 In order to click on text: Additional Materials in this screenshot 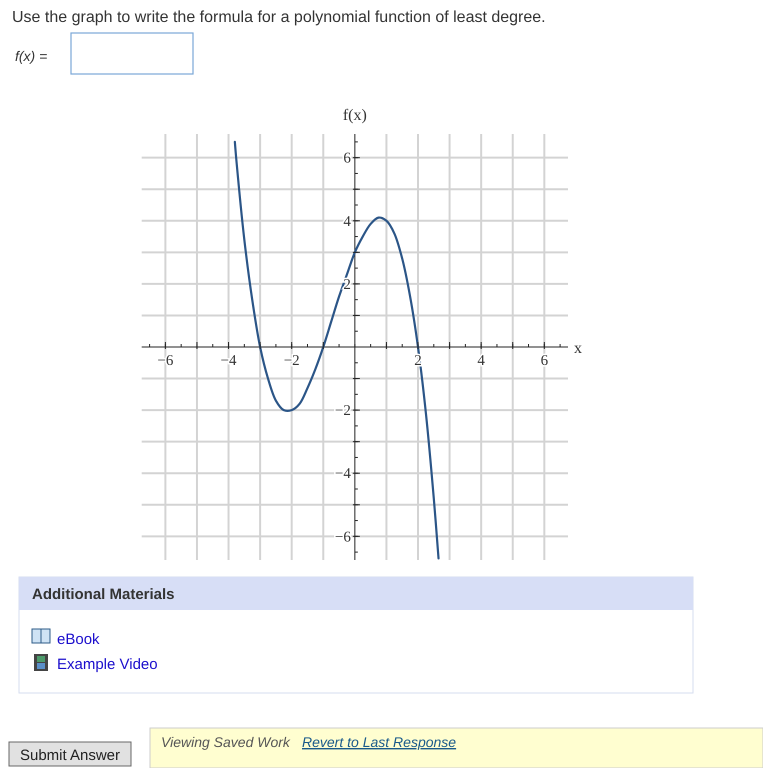, I will do `click(103, 594)`.